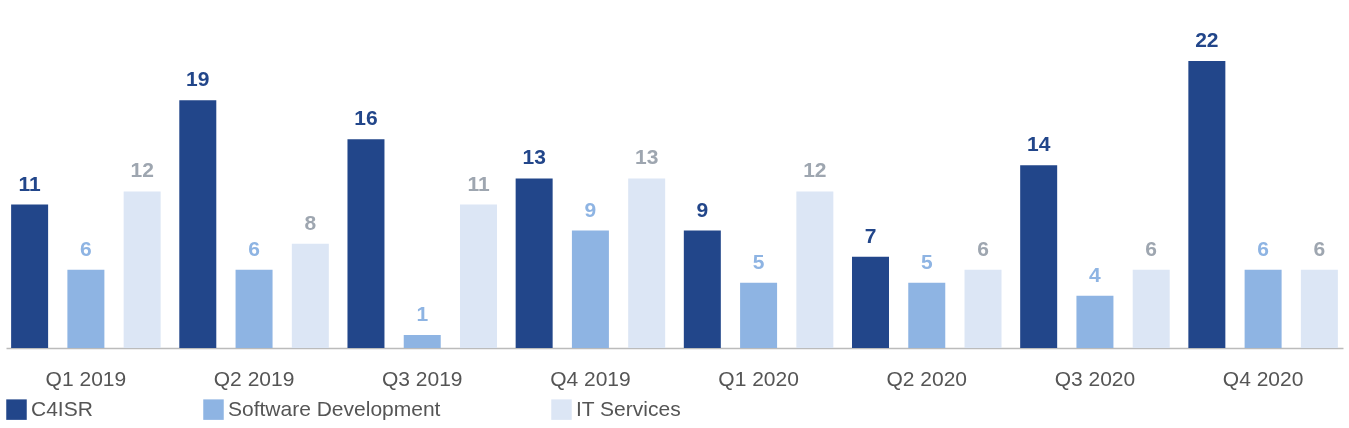 The height and width of the screenshot is (428, 1349). I want to click on data-label: 14, so click(1039, 144).